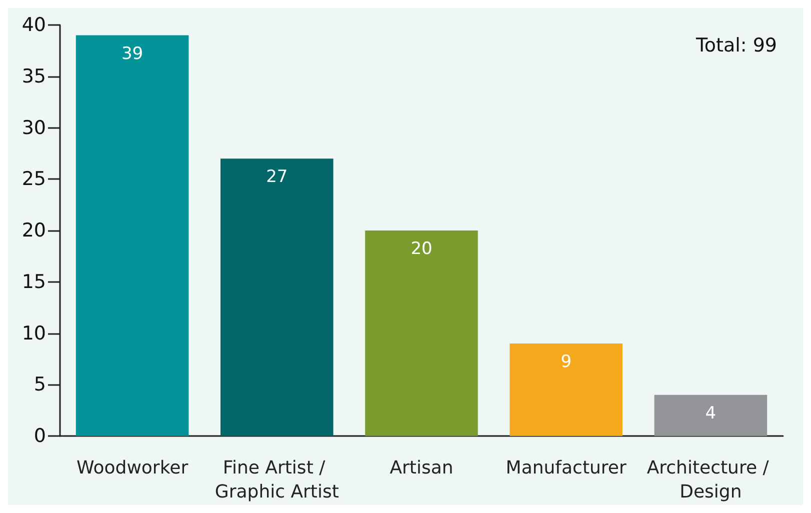 This screenshot has width=811, height=513. What do you see at coordinates (132, 468) in the screenshot?
I see `x-tick-label: Woodworker` at bounding box center [132, 468].